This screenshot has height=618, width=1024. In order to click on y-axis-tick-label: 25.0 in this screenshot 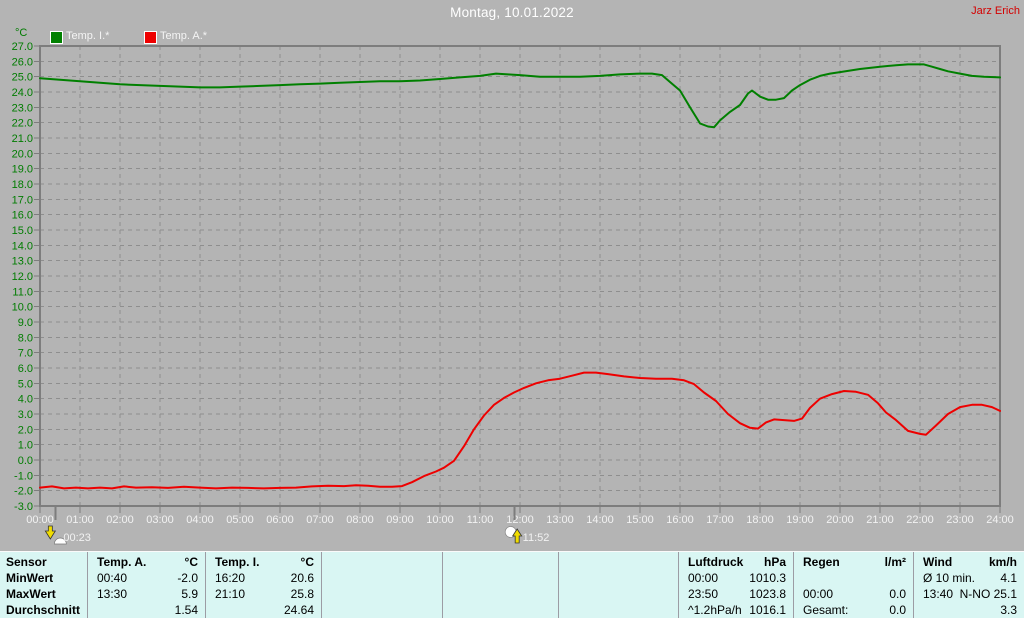, I will do `click(22, 78)`.